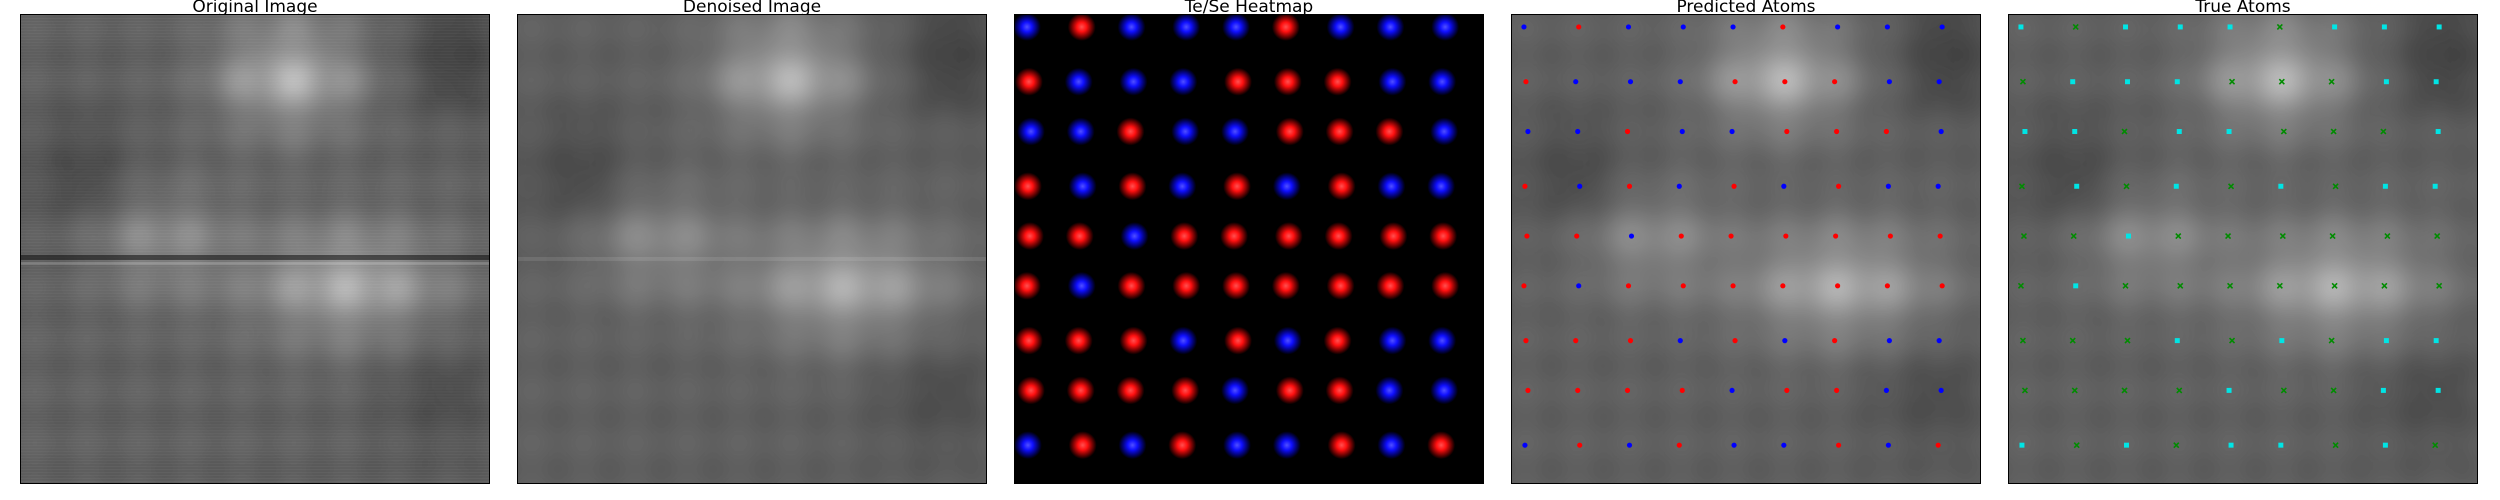 The width and height of the screenshot is (2500, 500). What do you see at coordinates (1746, 7) in the screenshot?
I see `panel-title: Predicted Atoms` at bounding box center [1746, 7].